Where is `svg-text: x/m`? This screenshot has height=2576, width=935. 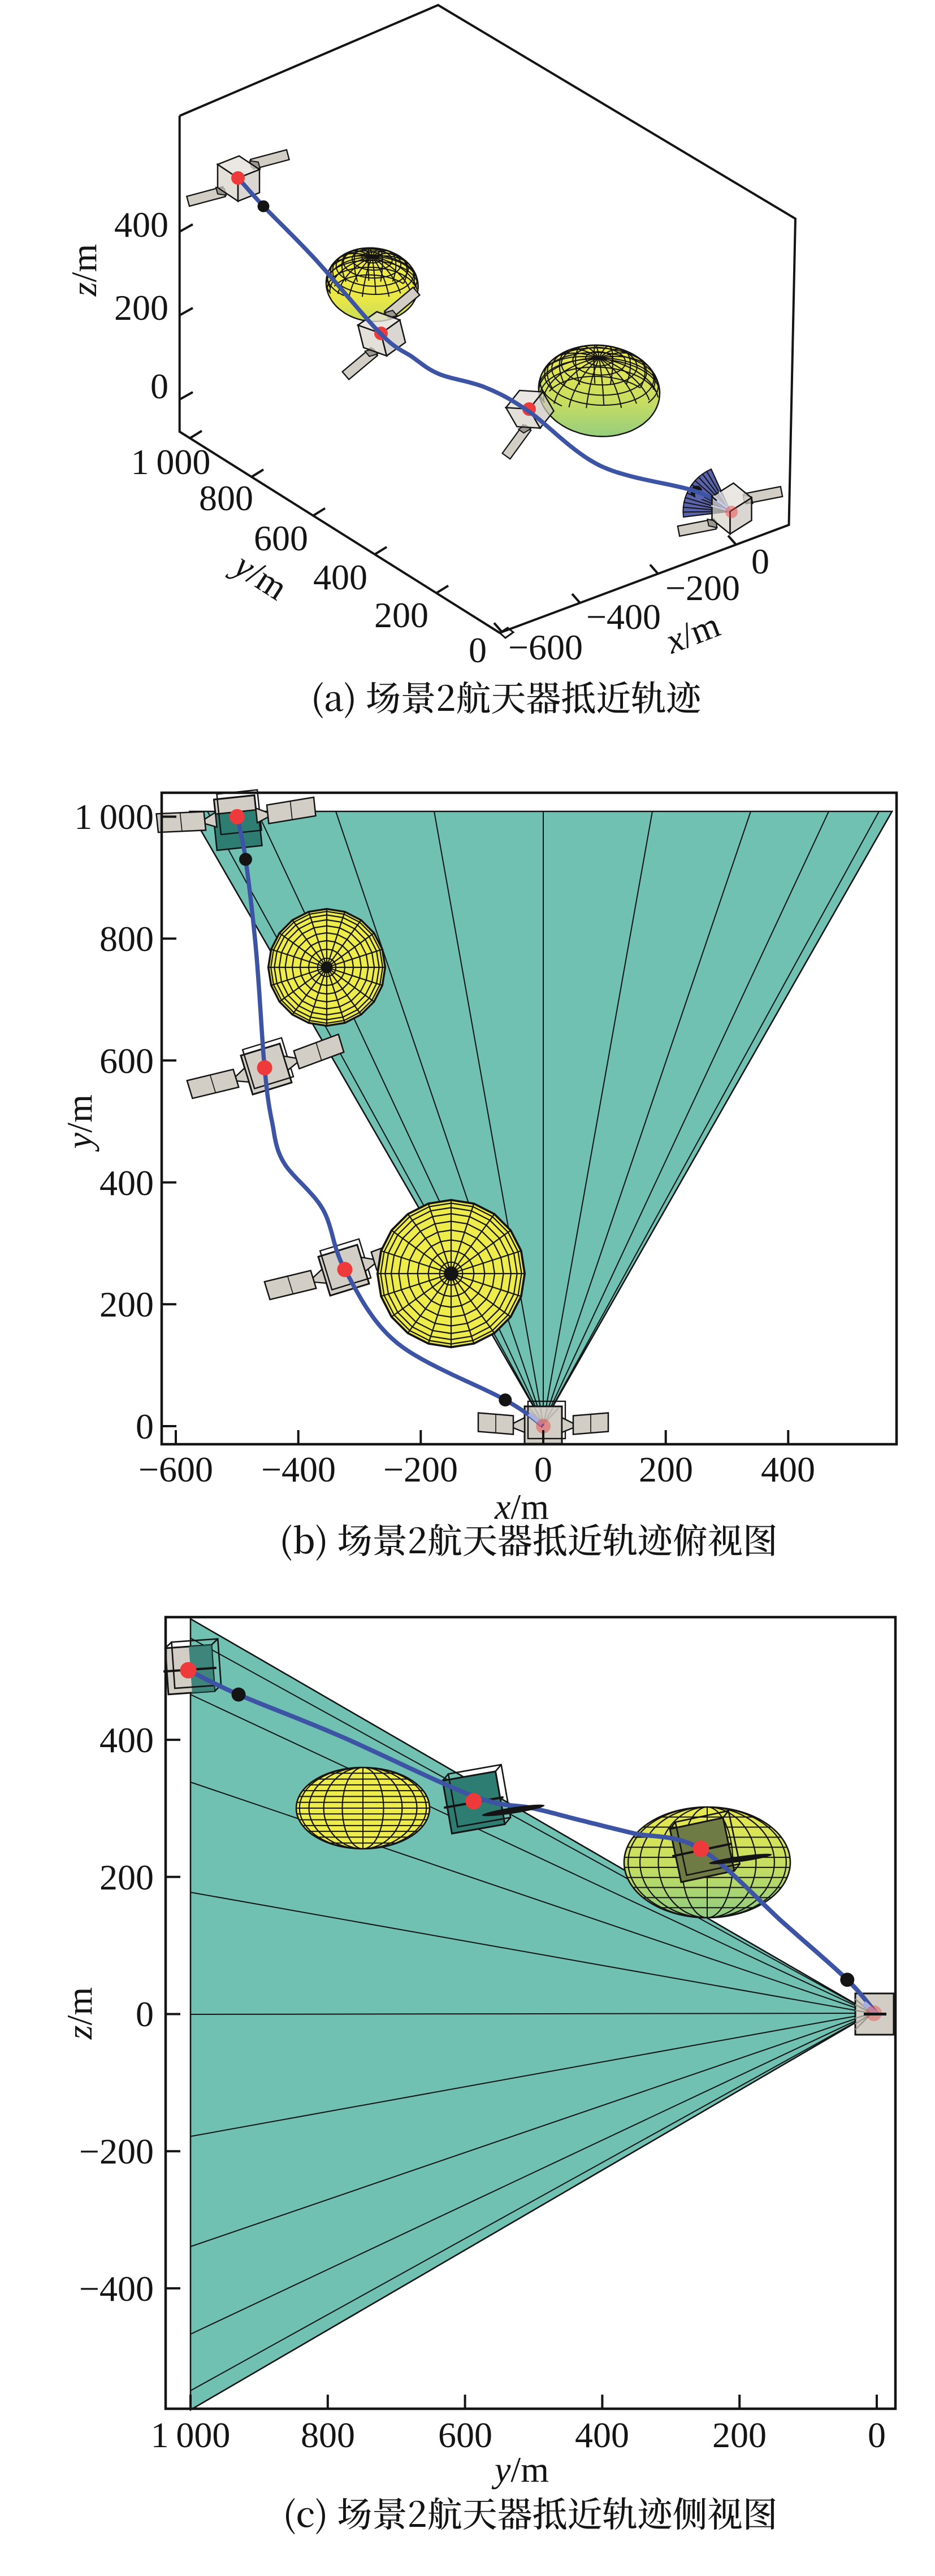 svg-text: x/m is located at coordinates (521, 1507).